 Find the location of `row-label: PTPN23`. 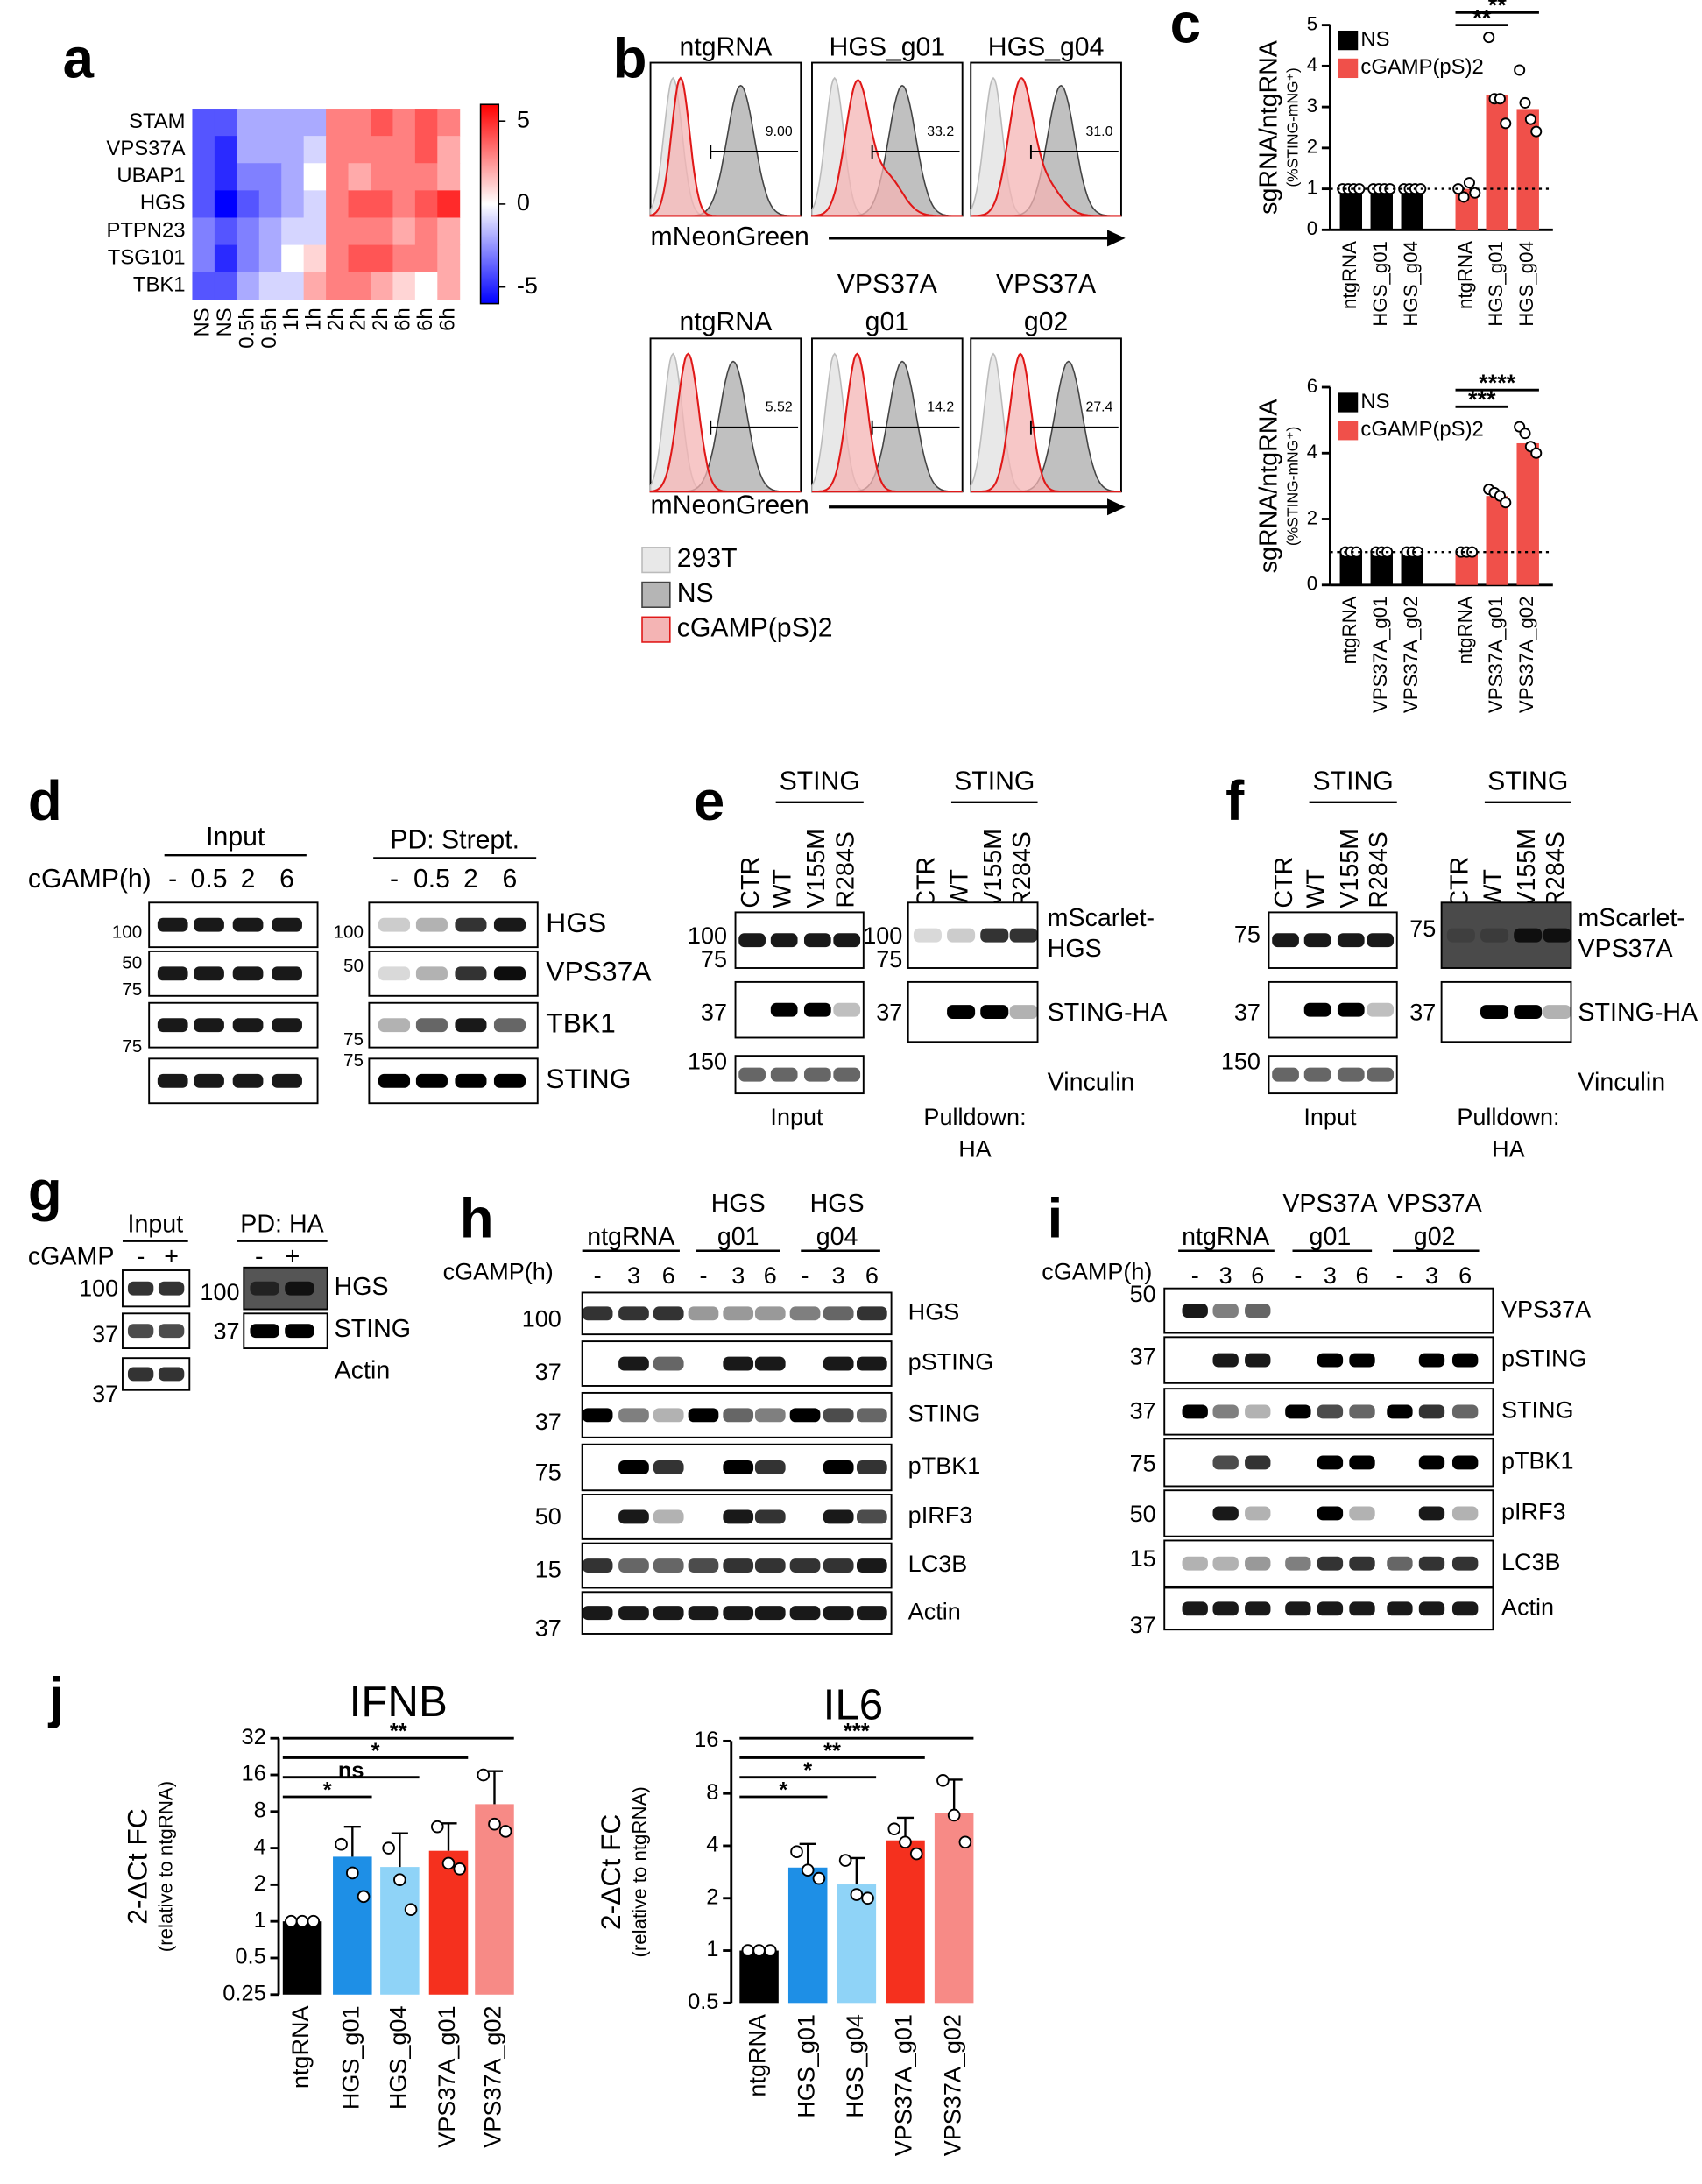

row-label: PTPN23 is located at coordinates (145, 230).